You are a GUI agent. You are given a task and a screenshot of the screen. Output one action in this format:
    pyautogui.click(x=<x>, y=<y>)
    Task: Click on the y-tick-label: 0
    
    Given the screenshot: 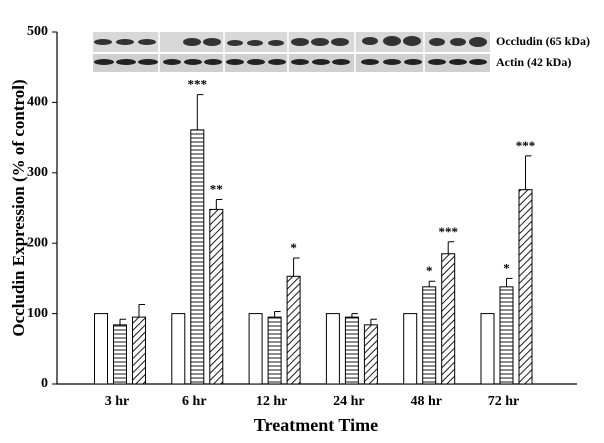 What is the action you would take?
    pyautogui.click(x=44, y=383)
    